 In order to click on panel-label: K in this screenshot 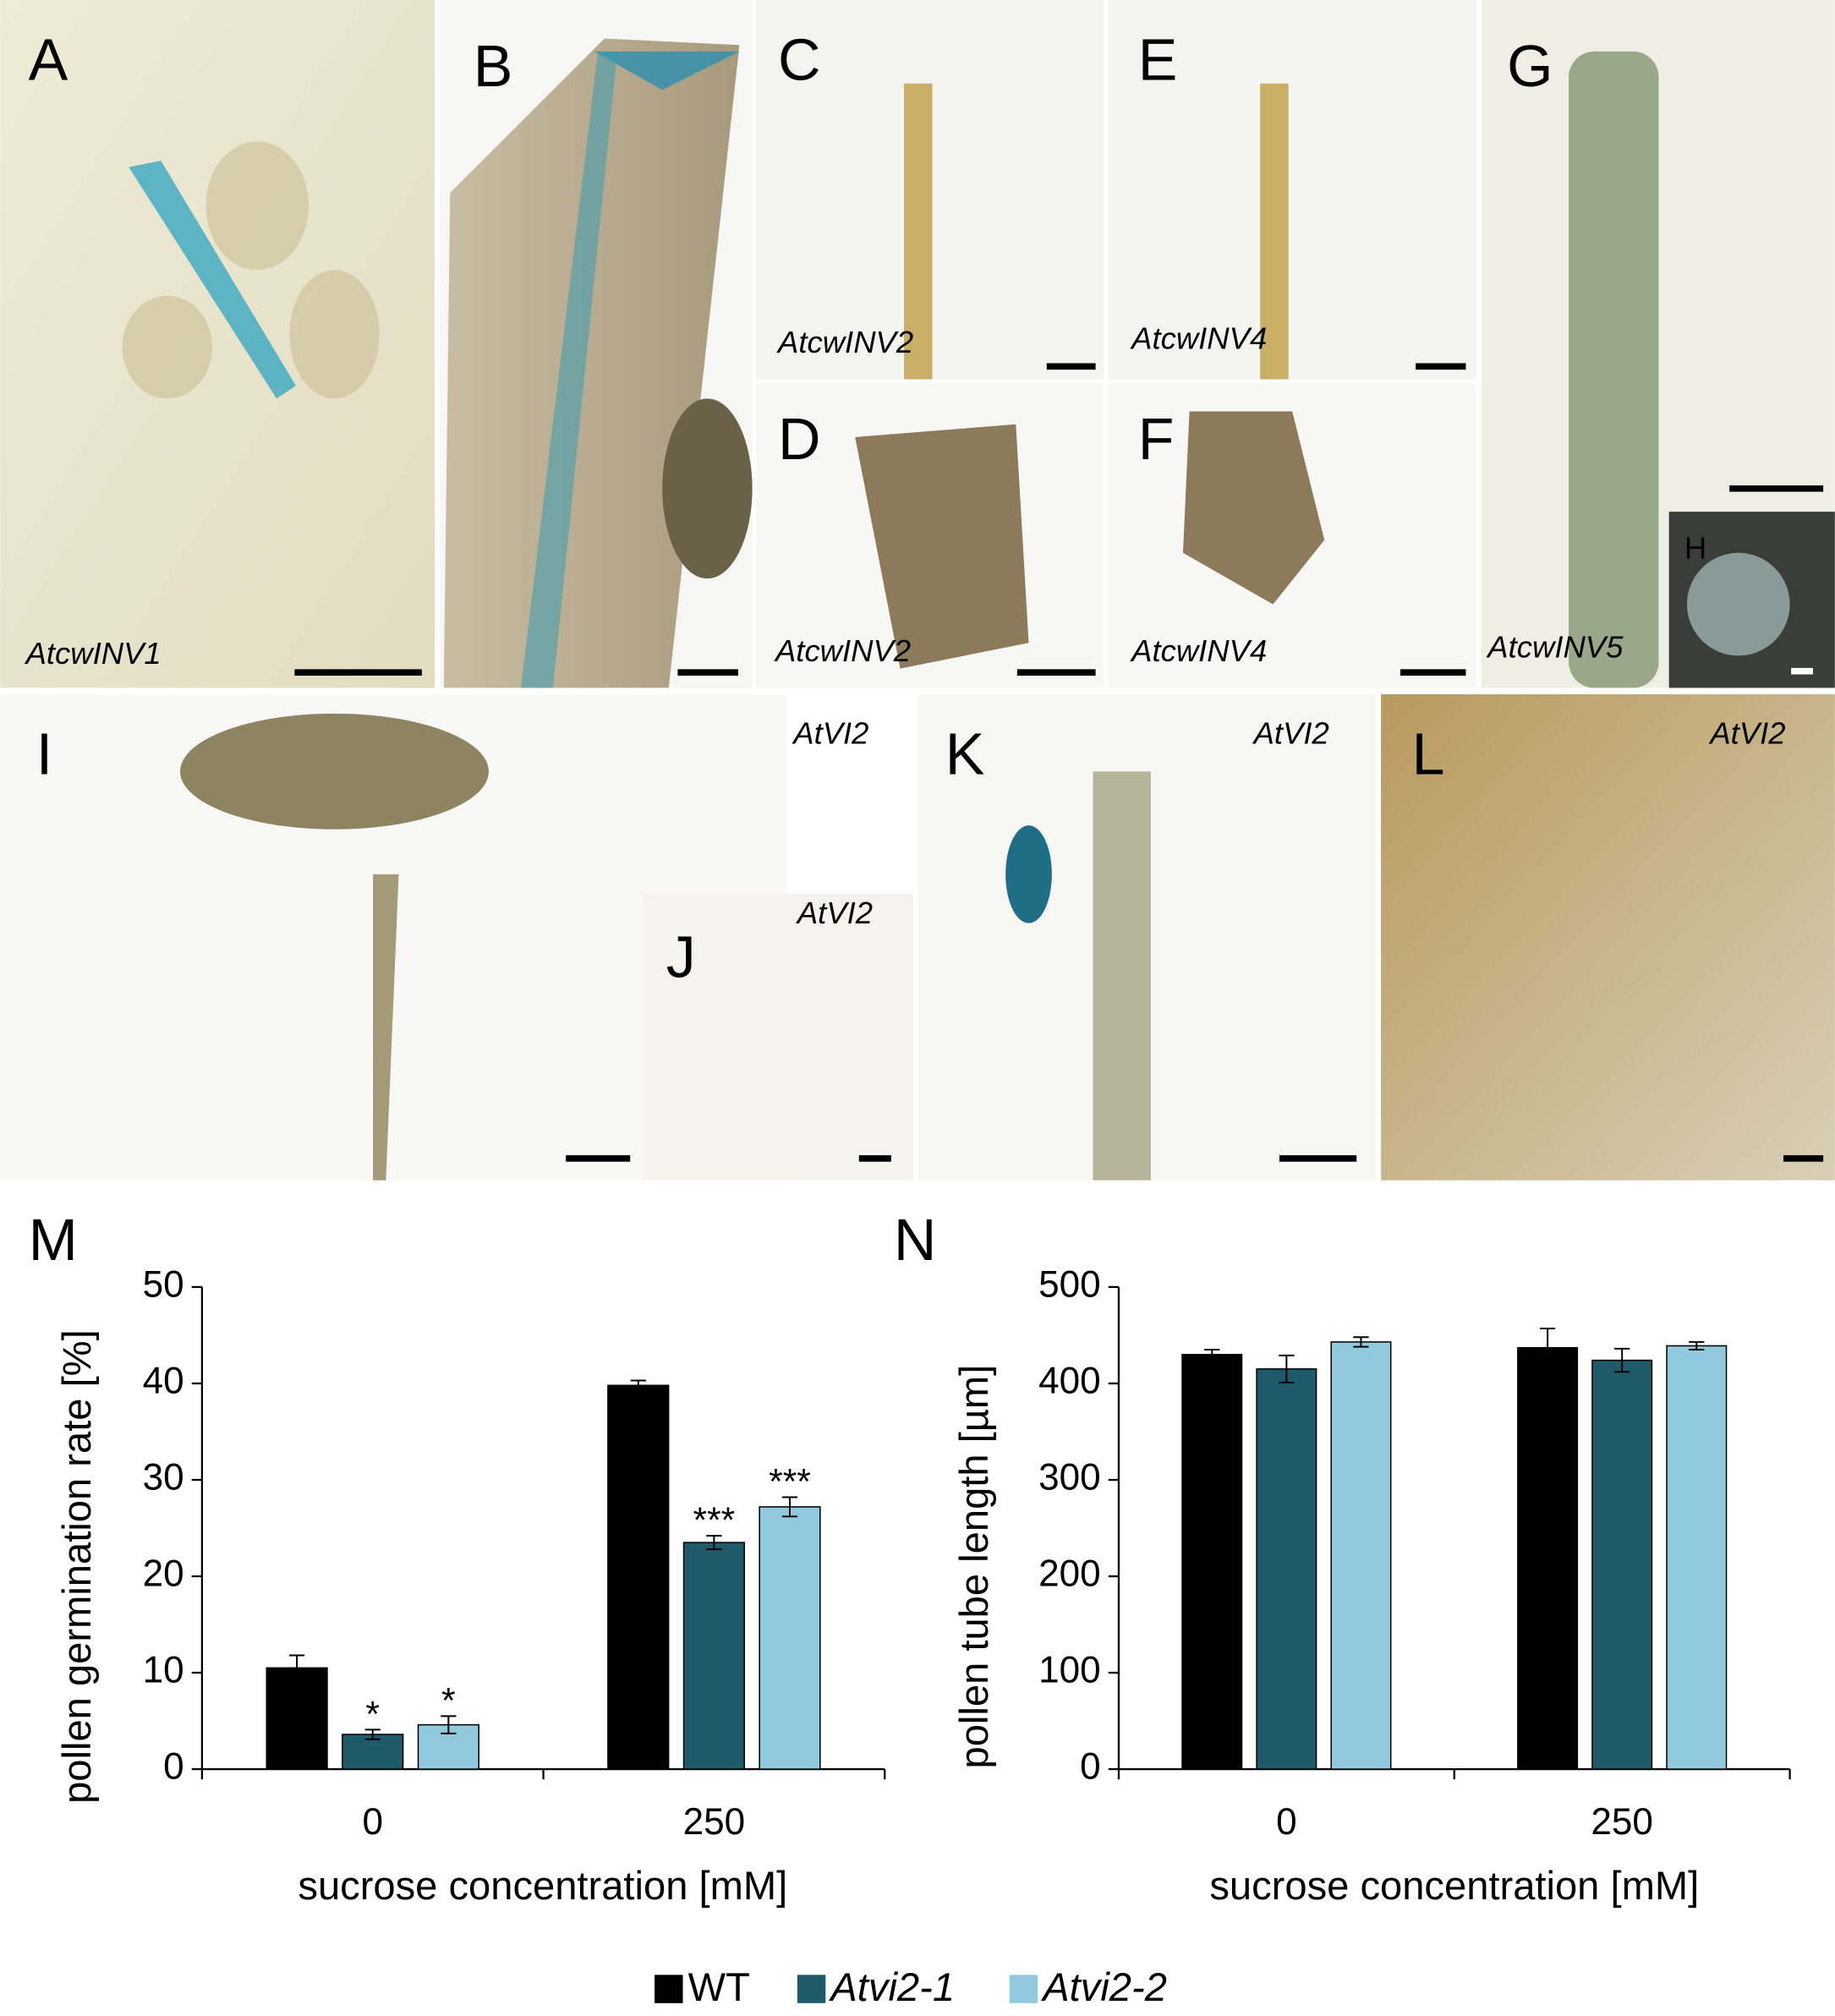, I will do `click(965, 754)`.